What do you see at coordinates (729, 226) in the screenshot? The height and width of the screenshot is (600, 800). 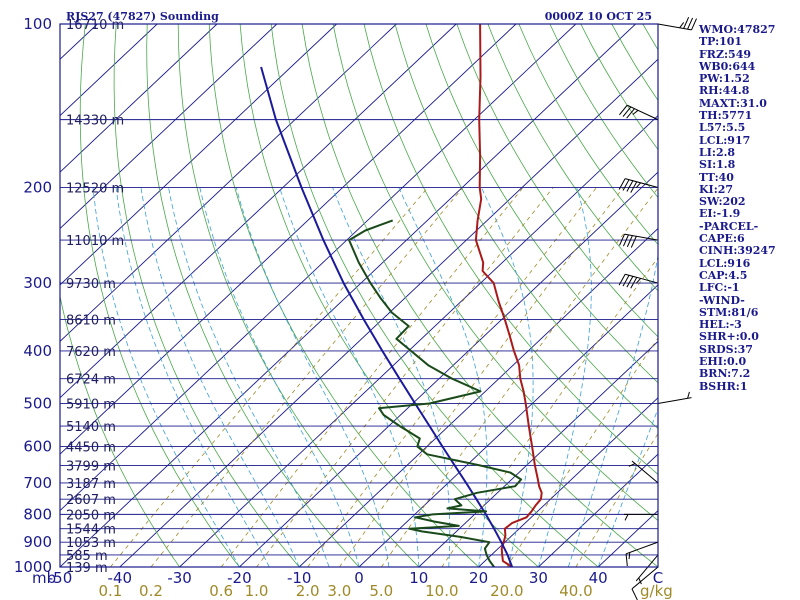 I see `index-item: -PARCEL-` at bounding box center [729, 226].